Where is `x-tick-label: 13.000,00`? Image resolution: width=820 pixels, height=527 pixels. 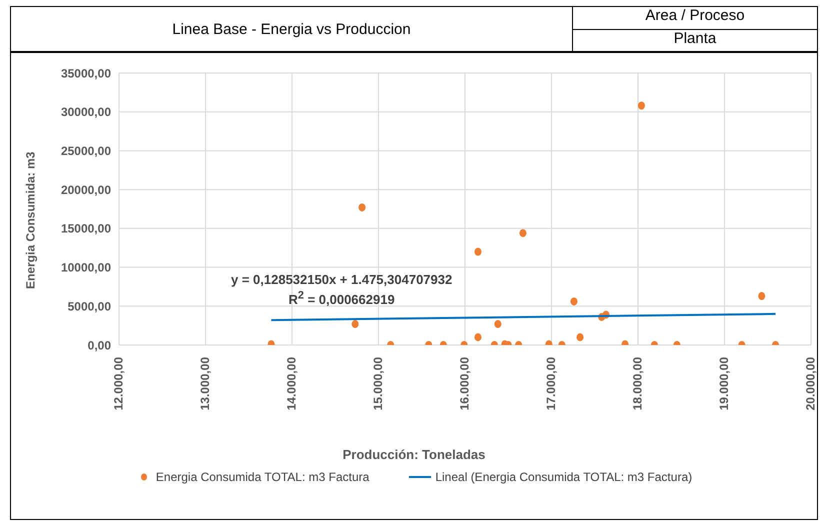 x-tick-label: 13.000,00 is located at coordinates (205, 383).